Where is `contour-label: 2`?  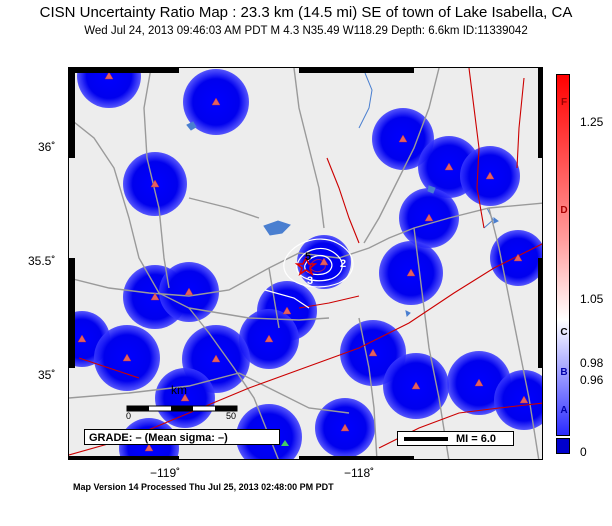
contour-label: 2 is located at coordinates (343, 264).